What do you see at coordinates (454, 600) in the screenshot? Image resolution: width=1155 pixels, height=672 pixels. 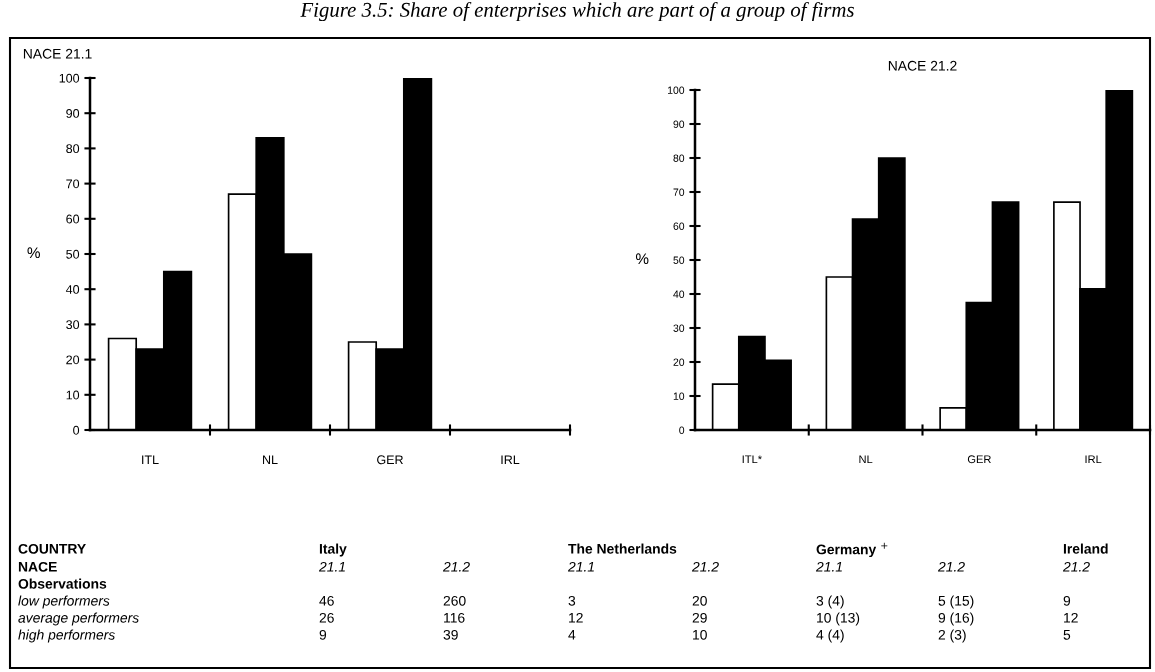 I see `text: 260` at bounding box center [454, 600].